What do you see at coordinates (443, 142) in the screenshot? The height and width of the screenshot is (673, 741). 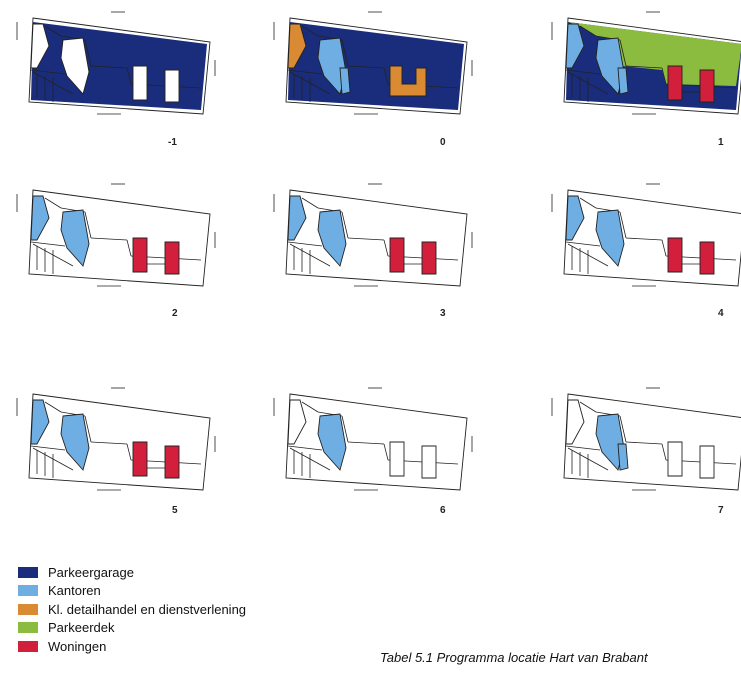 I see `level-label: 0` at bounding box center [443, 142].